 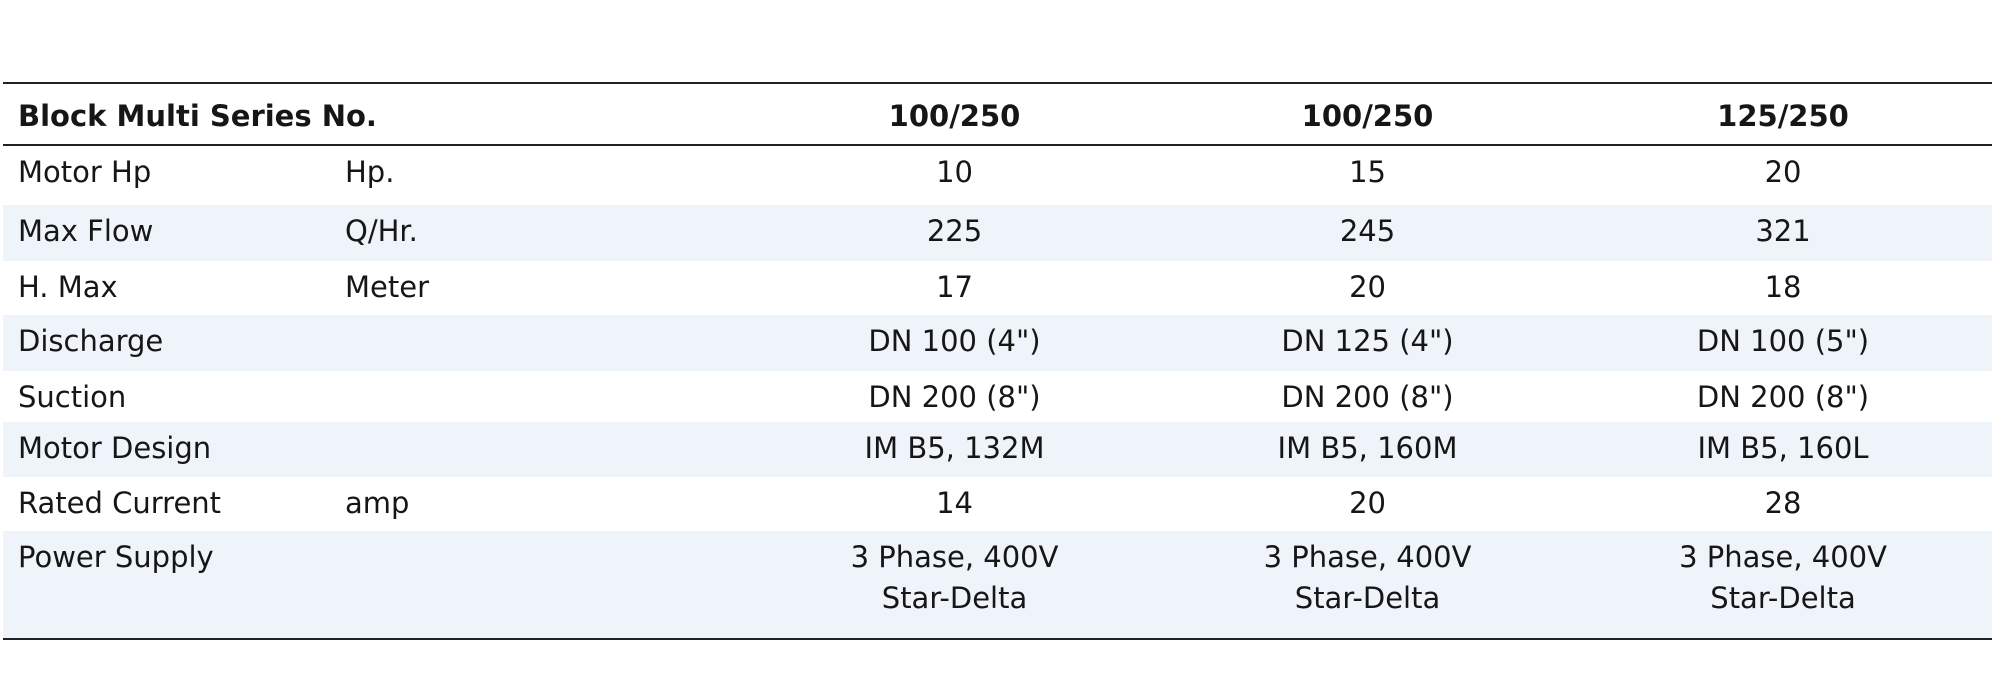 I want to click on cell-value: 15, so click(x=1367, y=172).